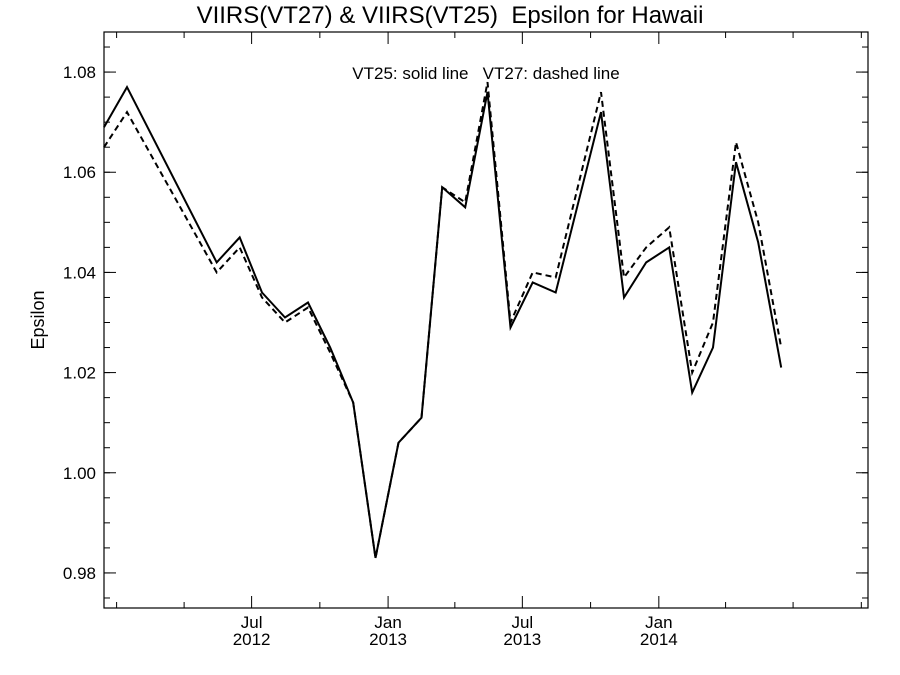 This screenshot has height=675, width=900. I want to click on y-tick-label: 1.00, so click(79, 473).